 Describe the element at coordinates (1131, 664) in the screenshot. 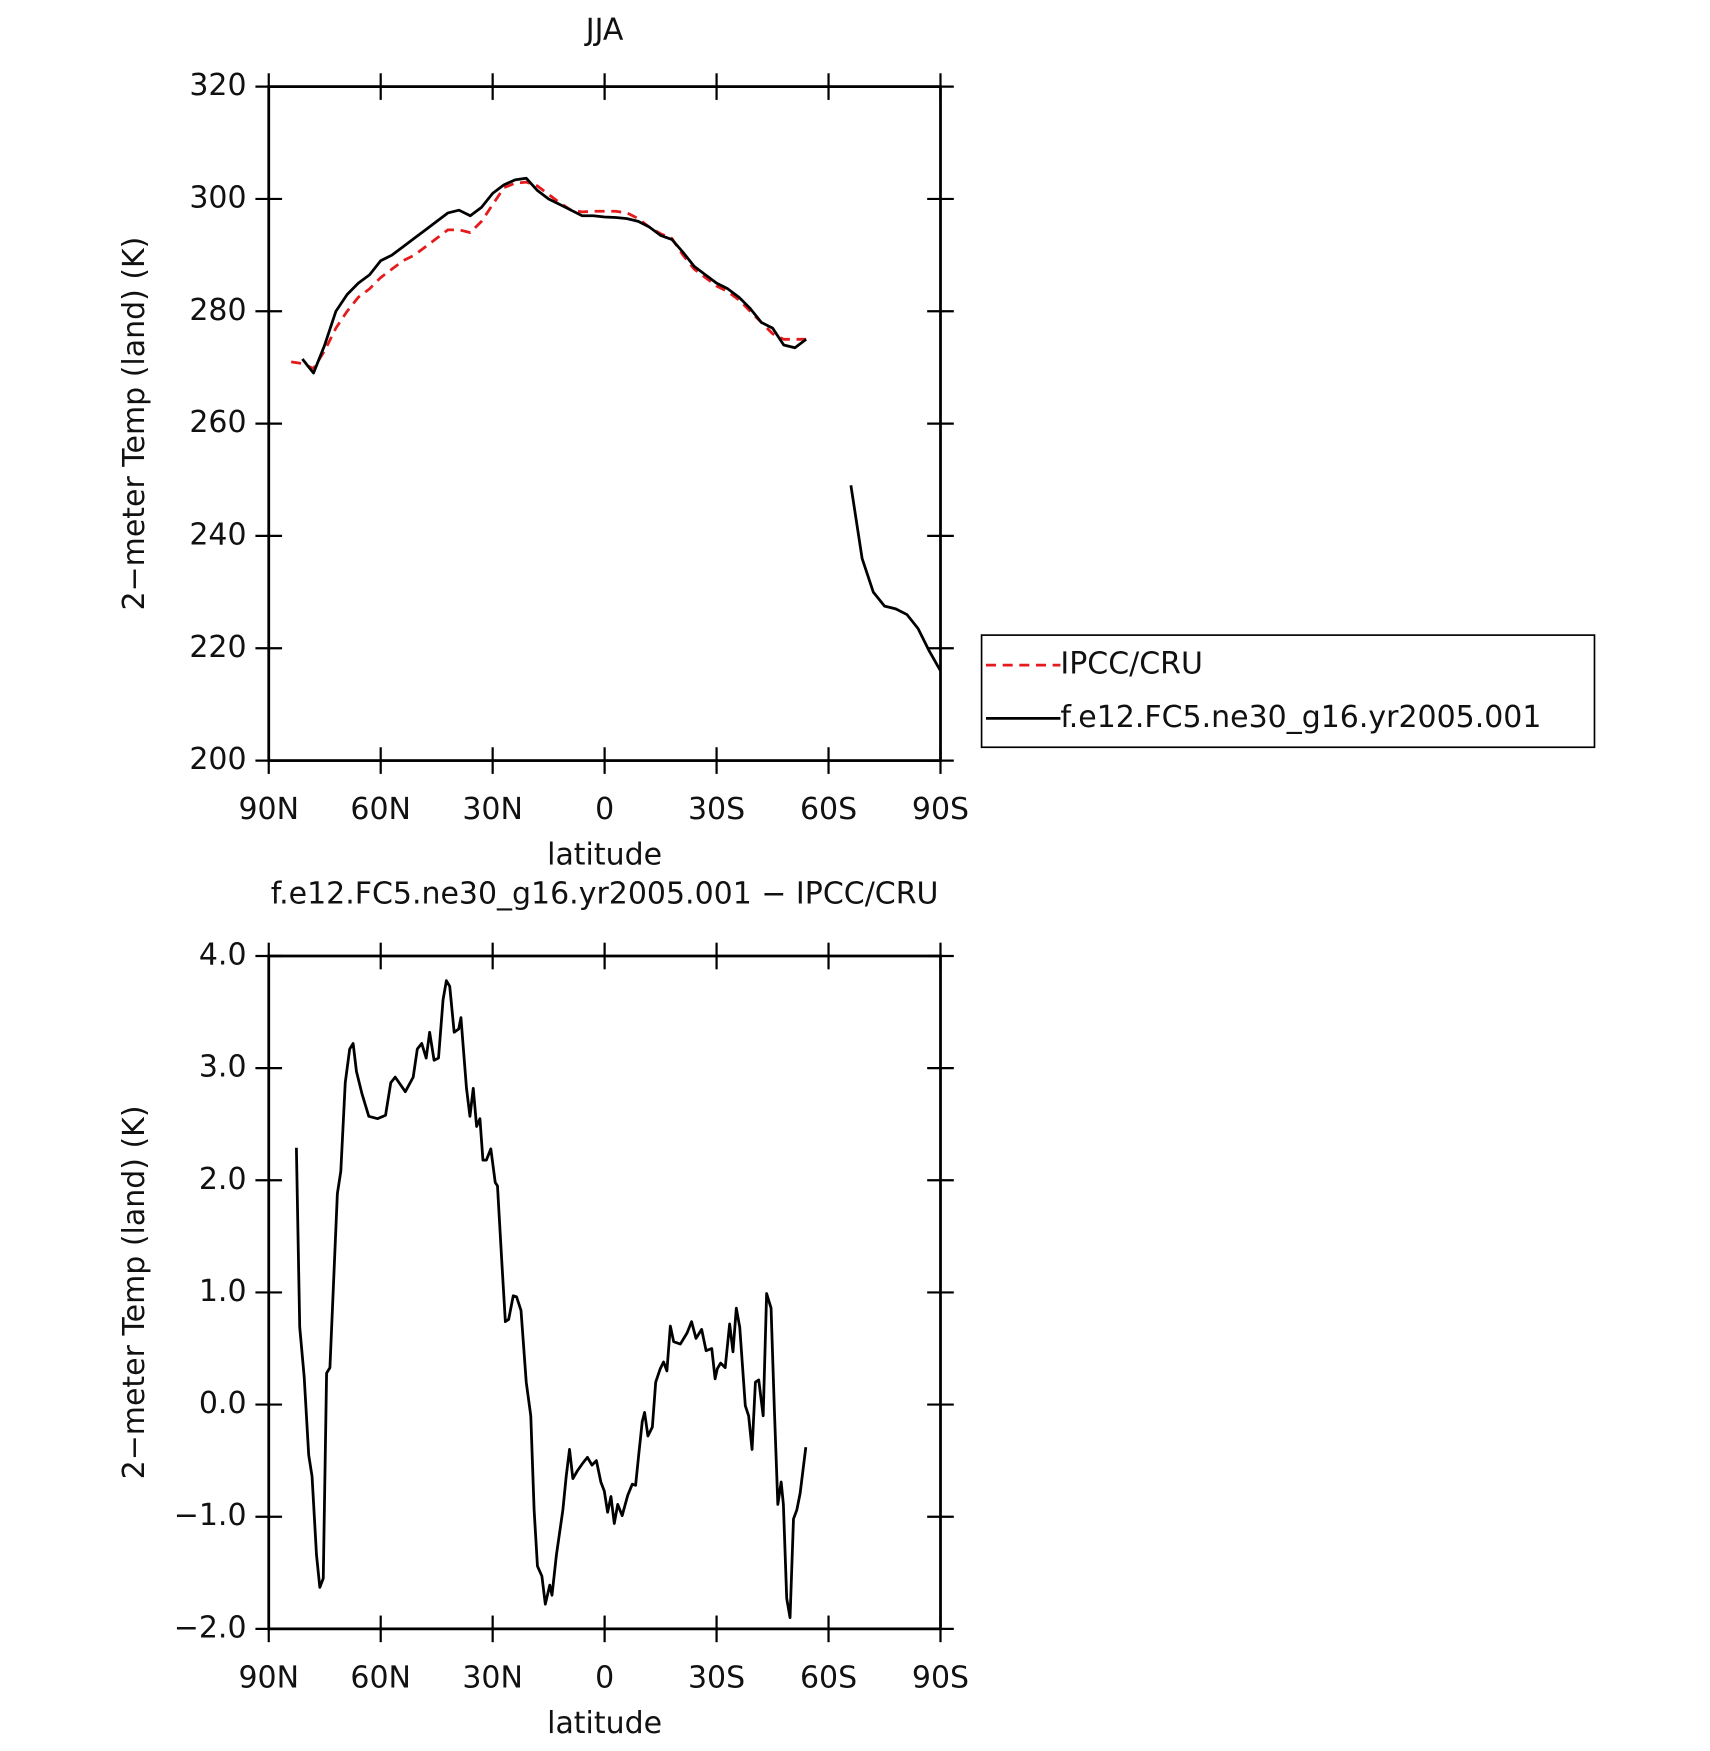

I see `legend-label: IPCC/CRU` at that location.